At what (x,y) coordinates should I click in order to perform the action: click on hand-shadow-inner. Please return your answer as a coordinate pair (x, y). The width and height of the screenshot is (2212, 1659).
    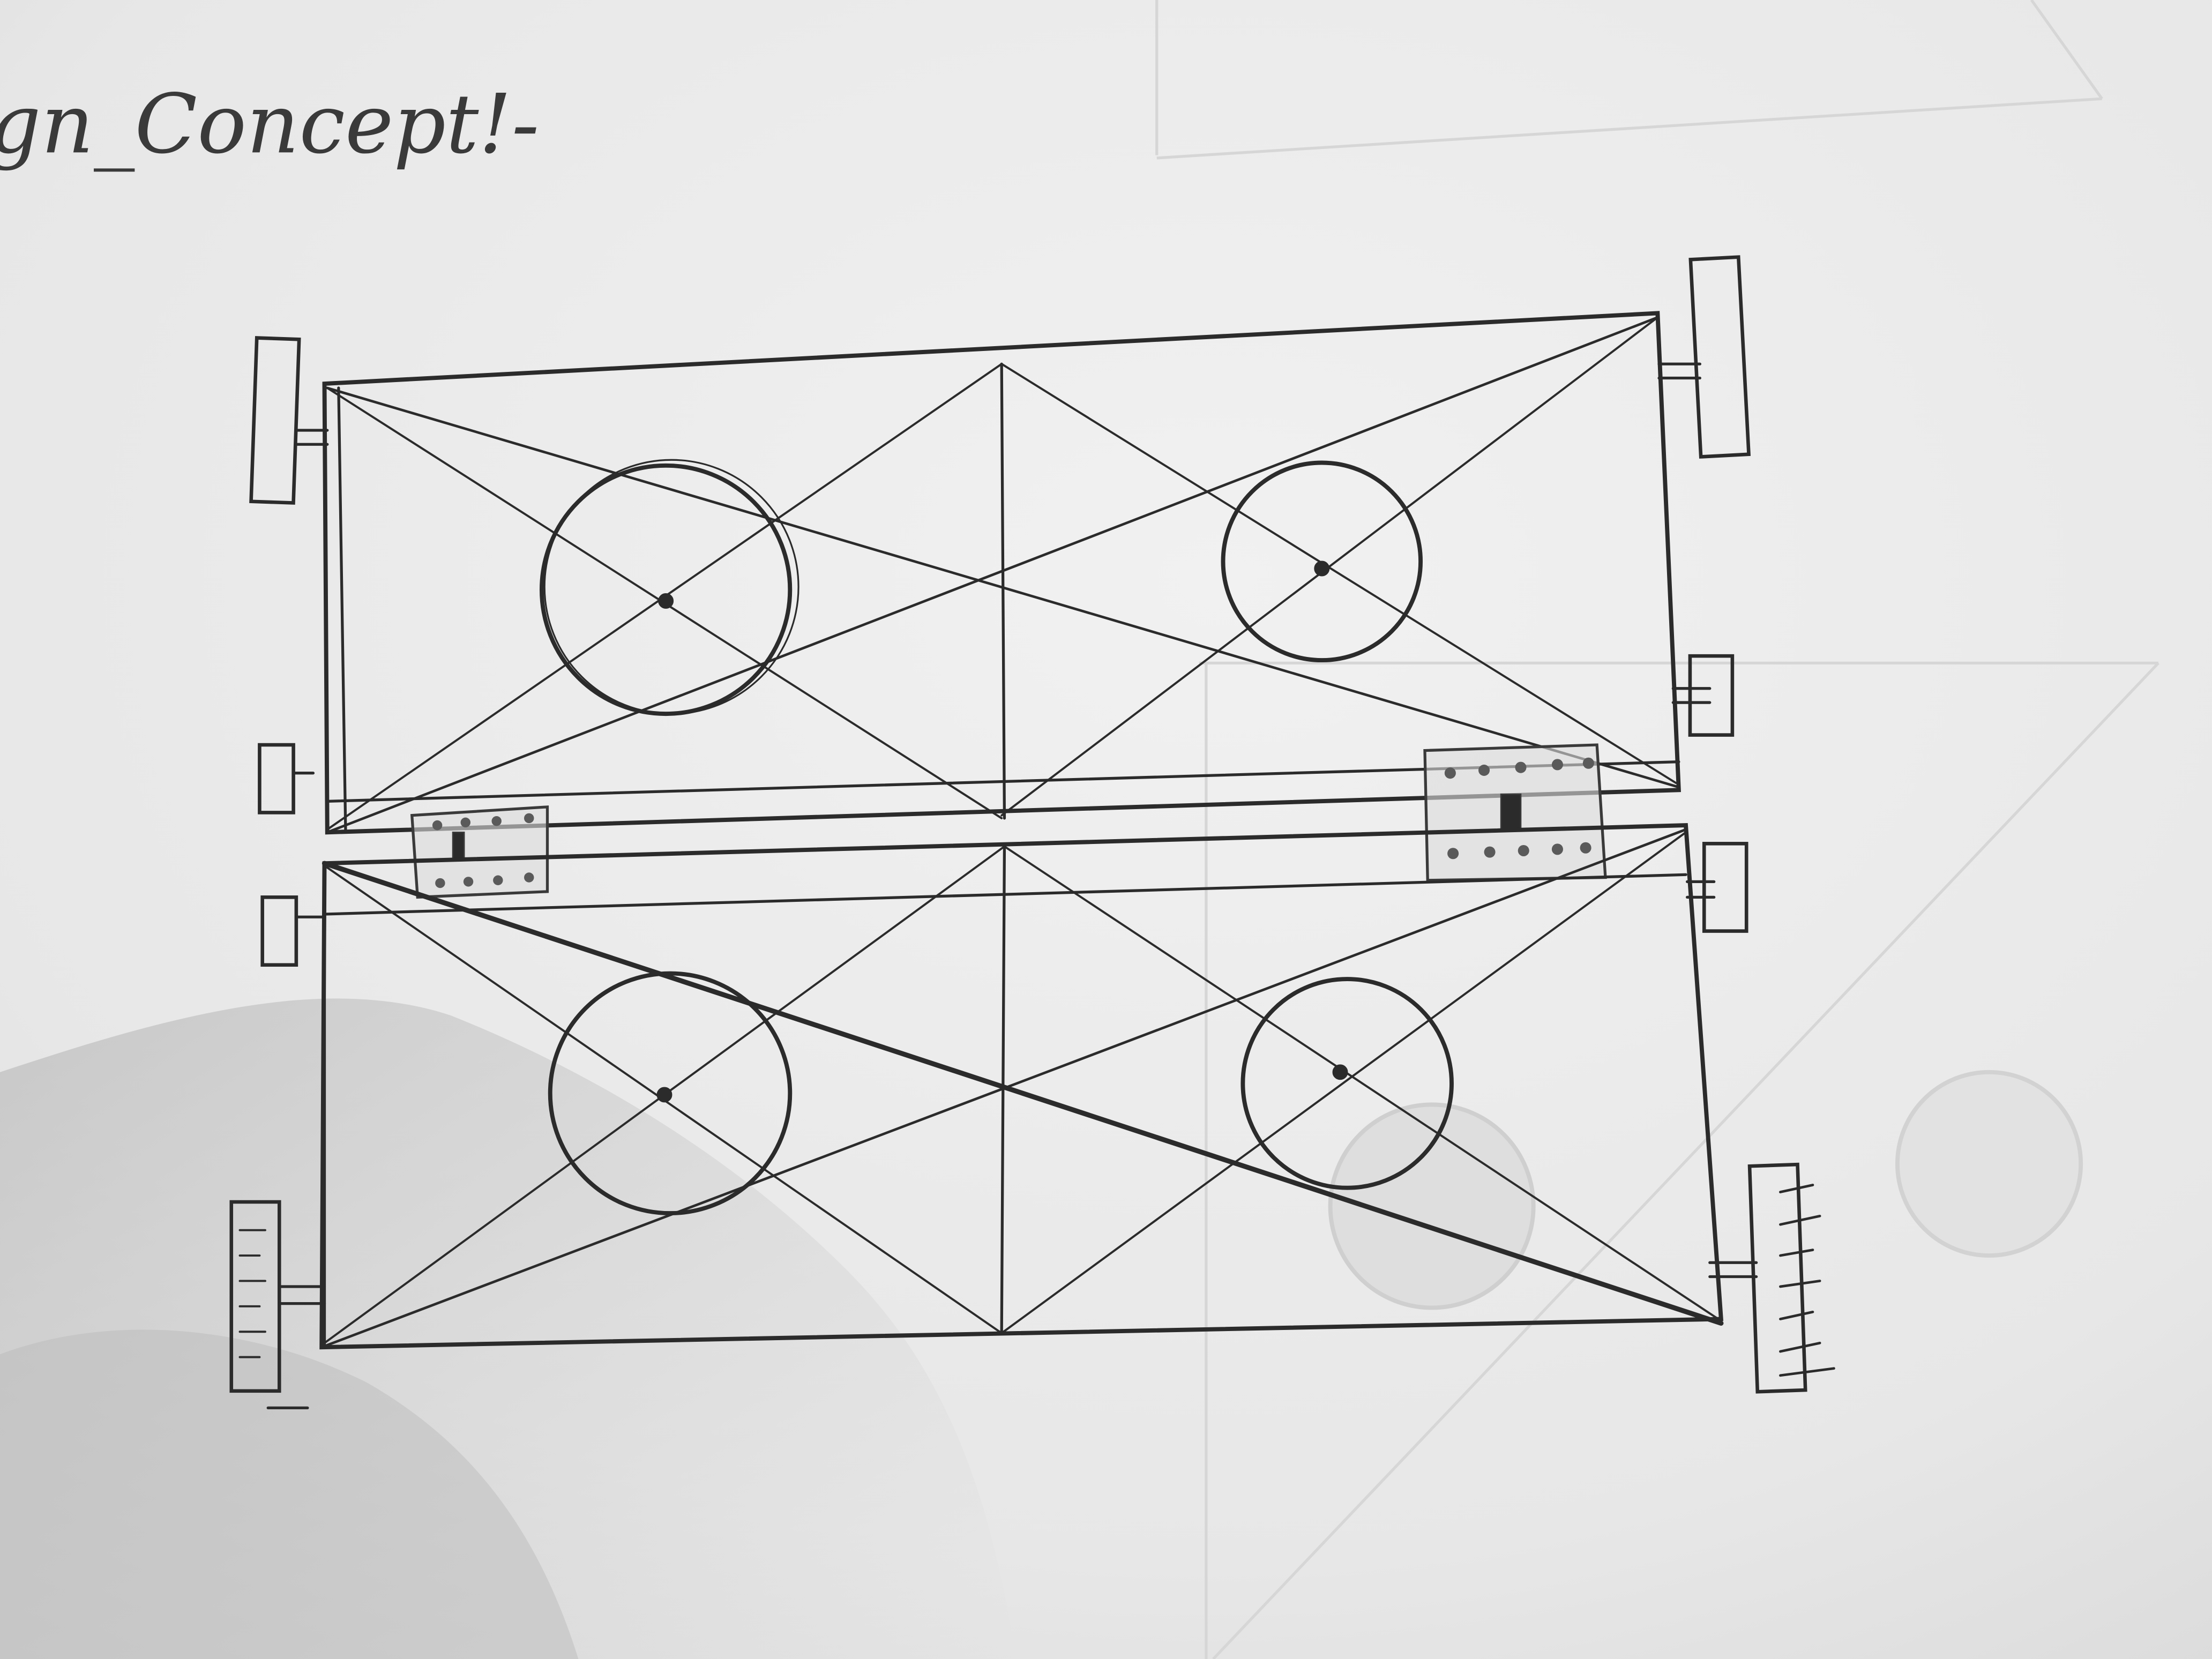
    Looking at the image, I should click on (289, 1494).